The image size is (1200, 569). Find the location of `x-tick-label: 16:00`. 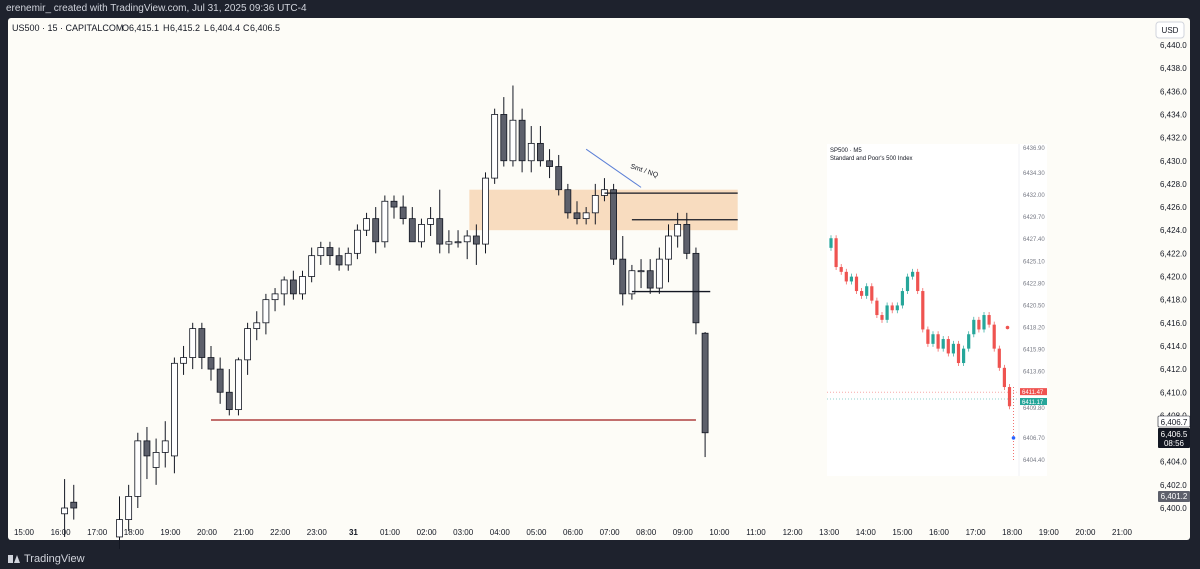

x-tick-label: 16:00 is located at coordinates (61, 532).